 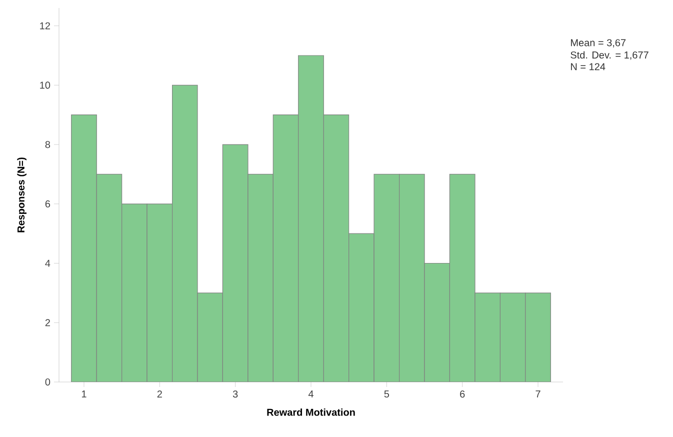 What do you see at coordinates (311, 394) in the screenshot?
I see `x-tick-label: 4` at bounding box center [311, 394].